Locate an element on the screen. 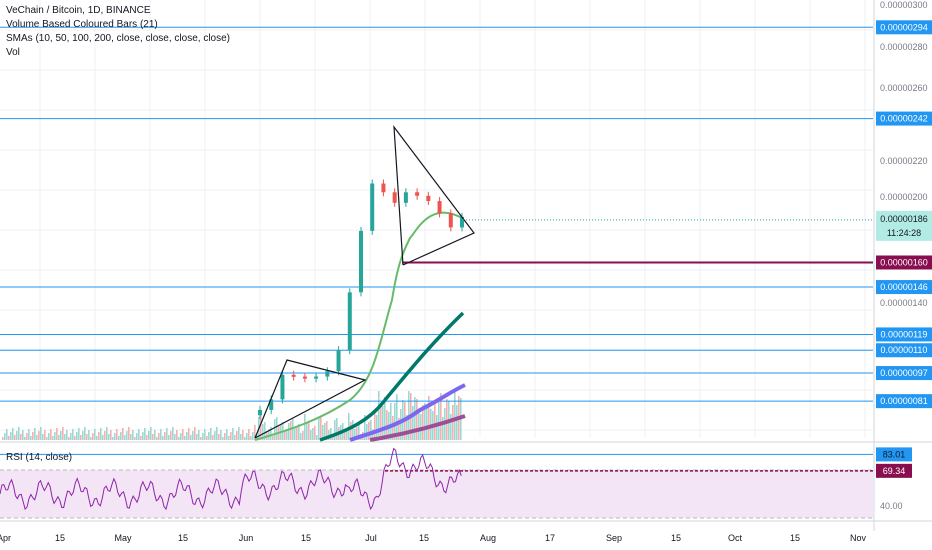 The image size is (932, 550). current-price-label-bg is located at coordinates (904, 225).